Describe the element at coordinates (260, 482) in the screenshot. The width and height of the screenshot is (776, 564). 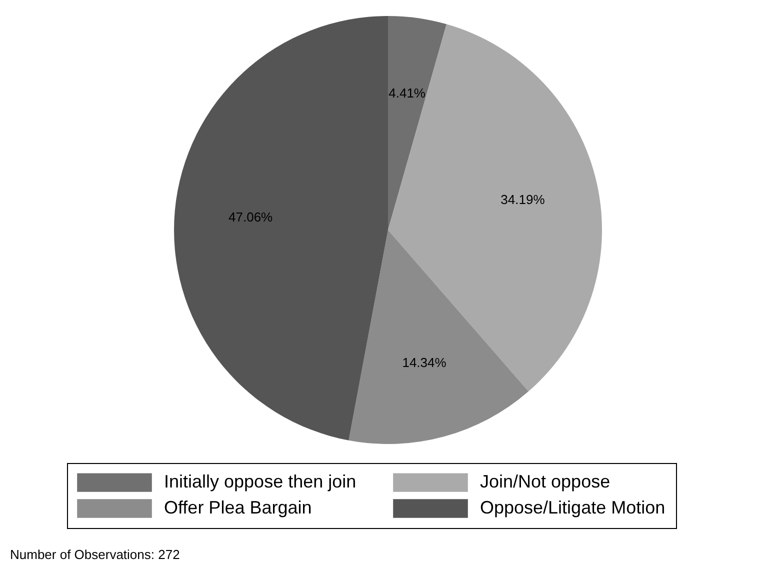
I see `legend-label: Initially oppose then join` at that location.